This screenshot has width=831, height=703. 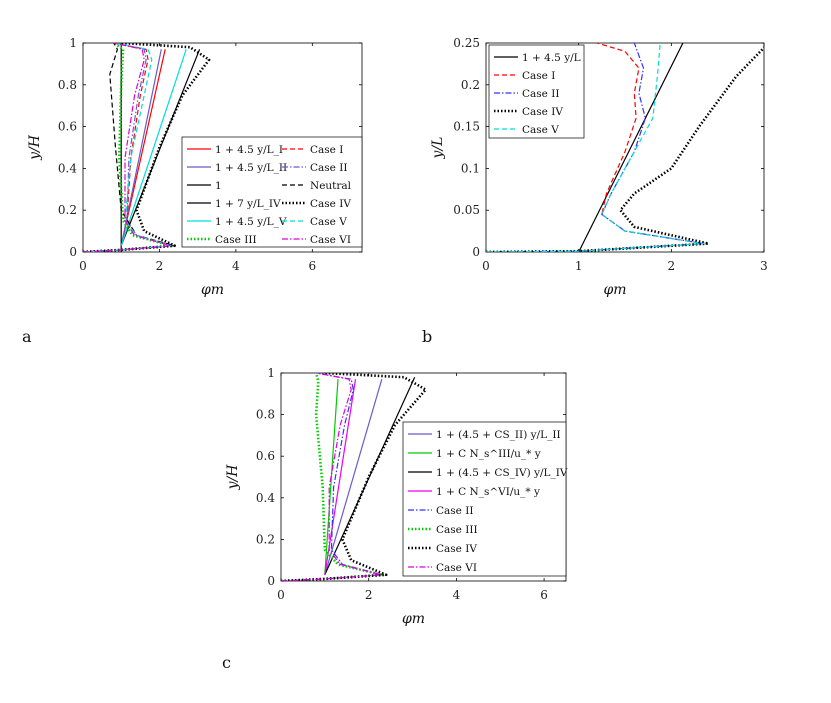 What do you see at coordinates (248, 204) in the screenshot?
I see `legend-entry: 1 + 7 y/L_IV` at bounding box center [248, 204].